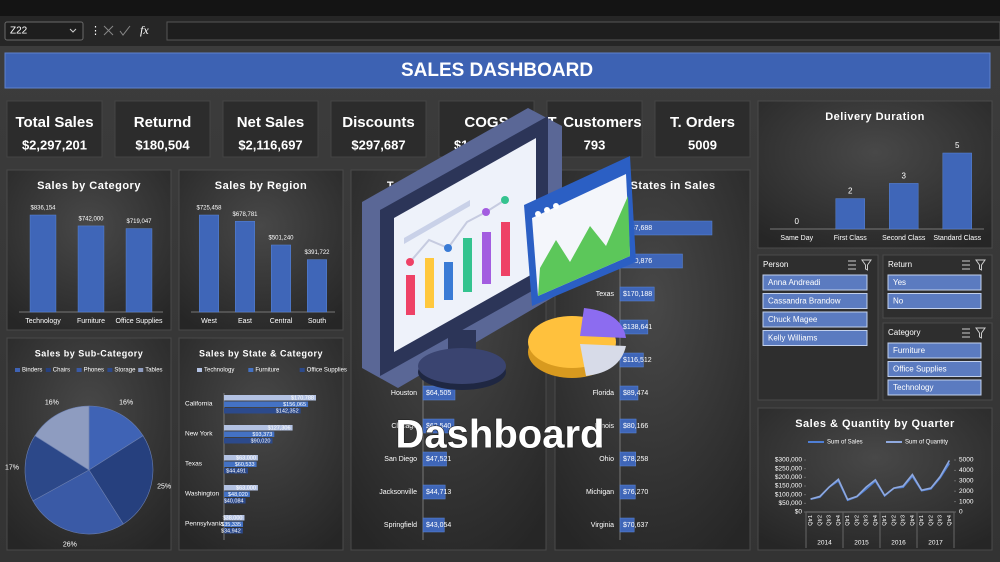 This screenshot has width=1000, height=562. I want to click on x-tick-label: East, so click(245, 321).